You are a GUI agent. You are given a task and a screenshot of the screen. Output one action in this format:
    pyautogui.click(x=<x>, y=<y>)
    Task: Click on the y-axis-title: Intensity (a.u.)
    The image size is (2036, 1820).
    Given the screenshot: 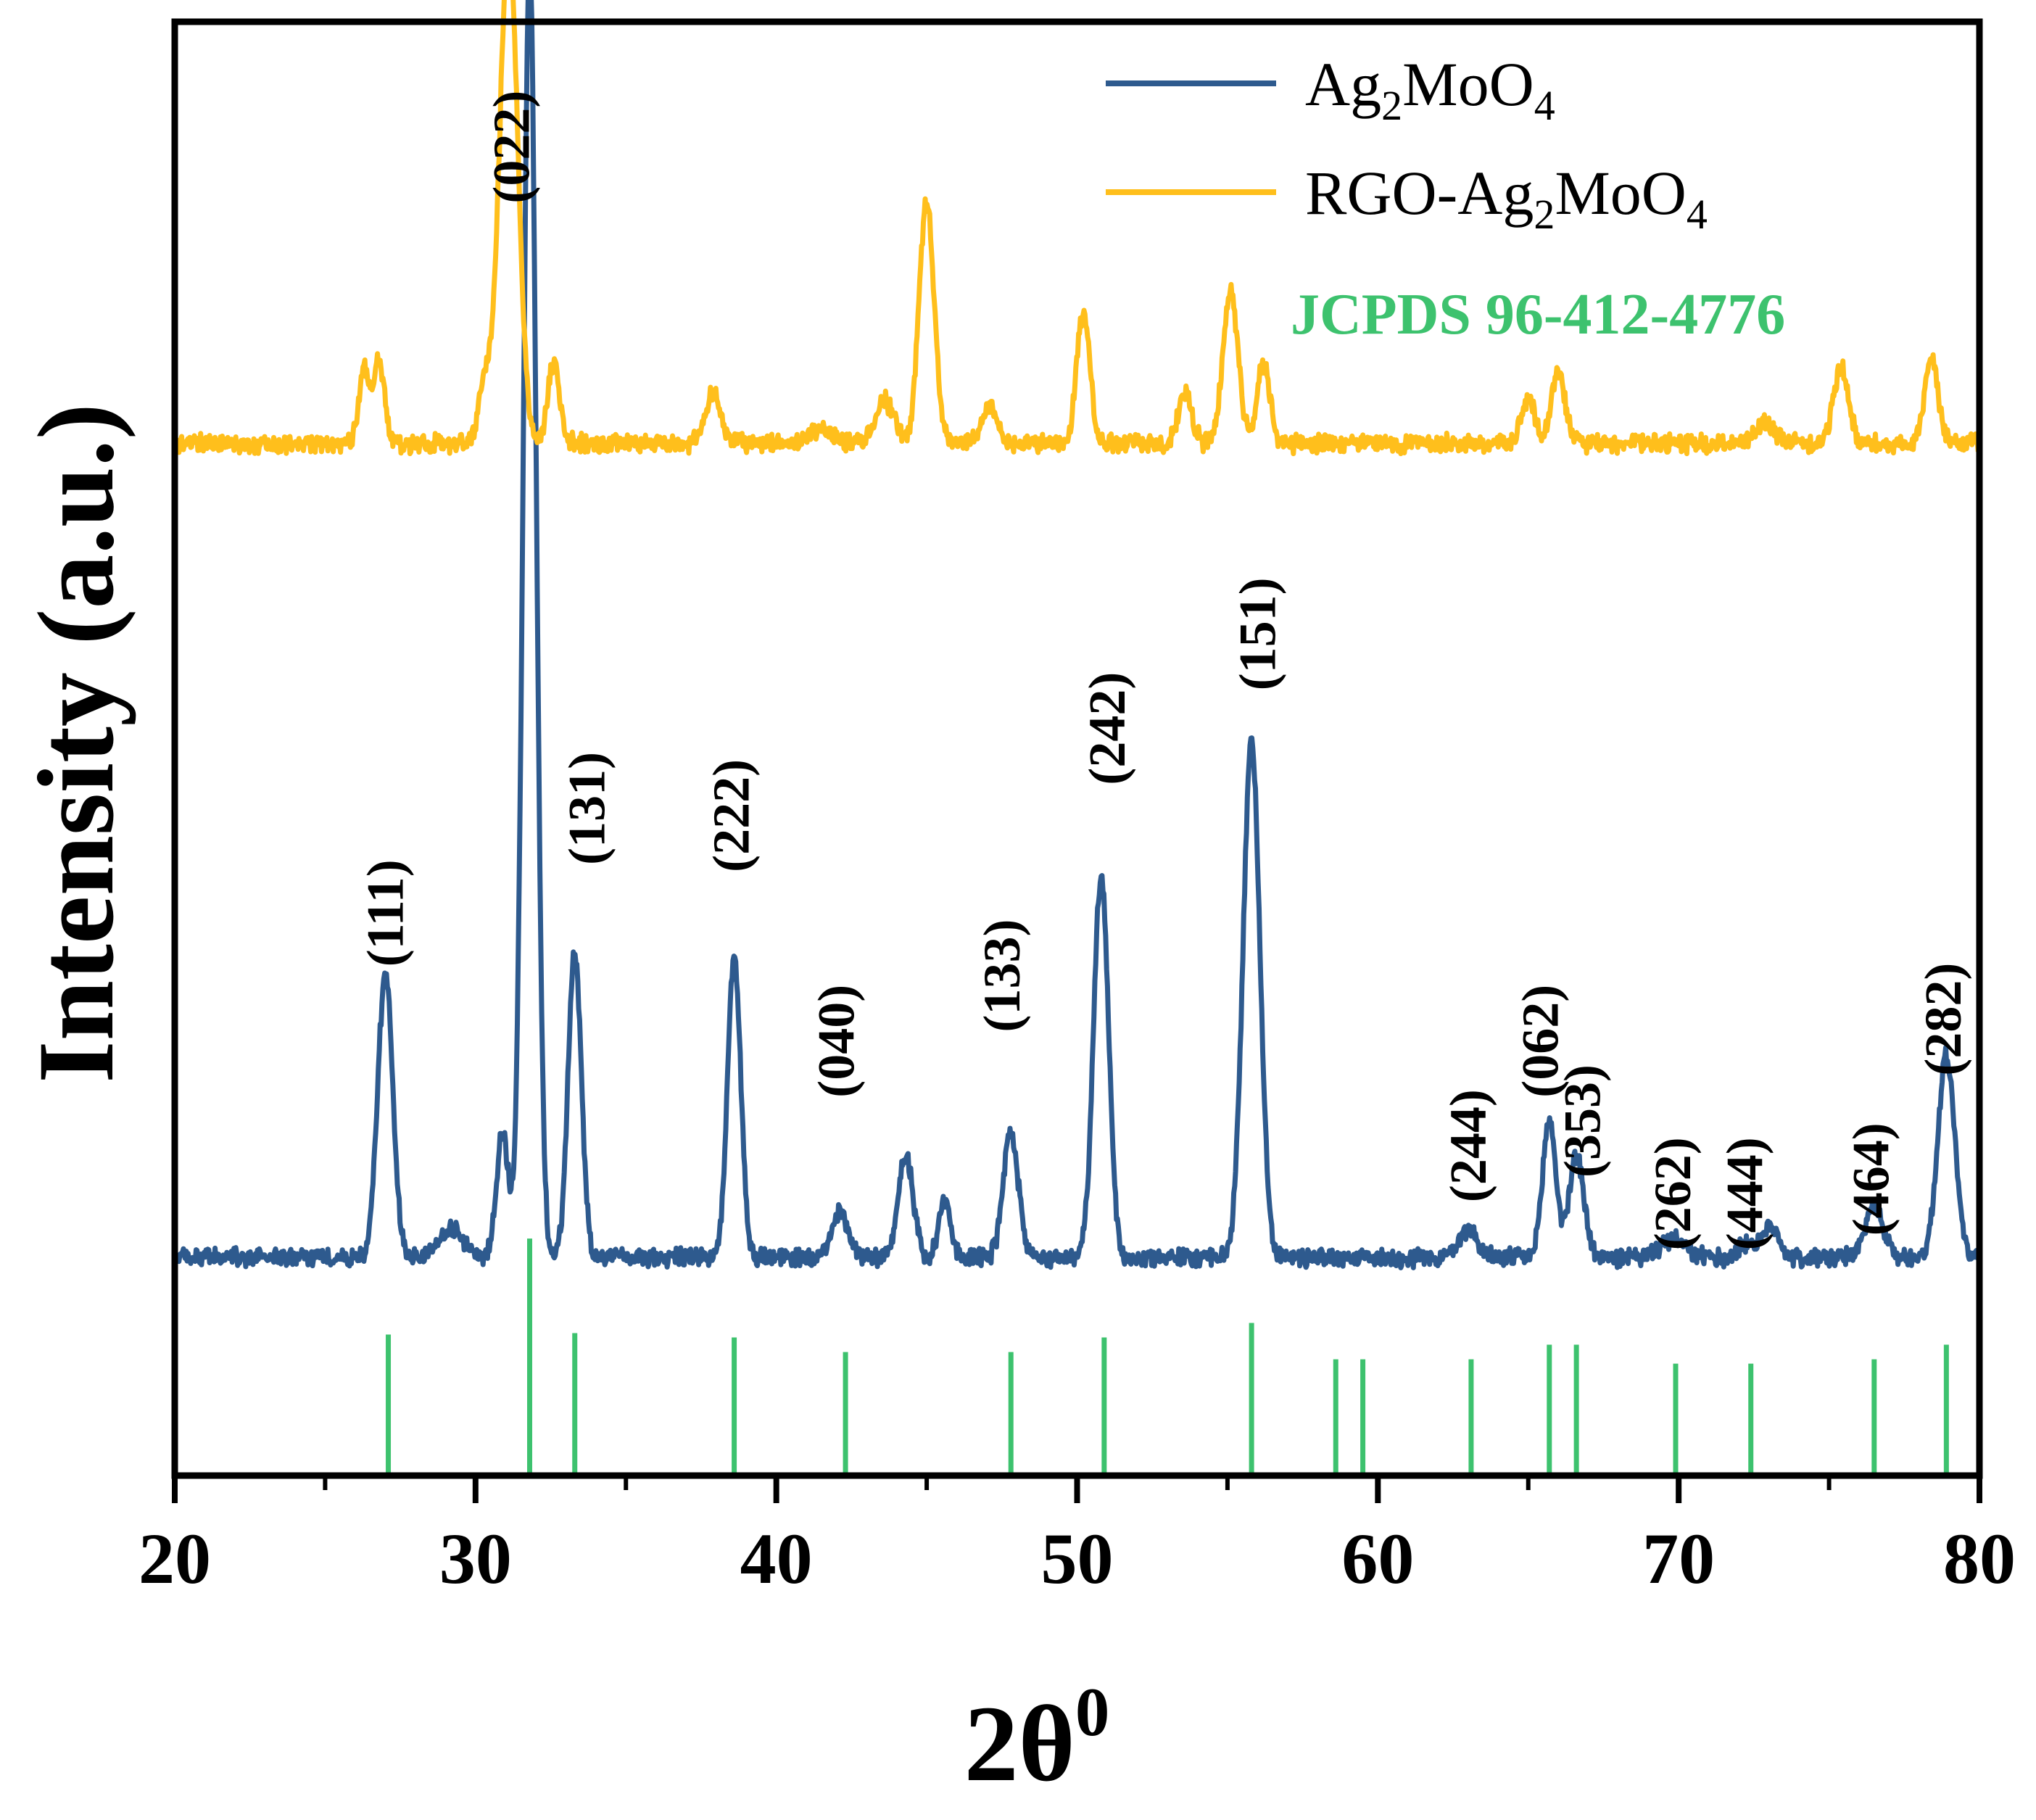 What is the action you would take?
    pyautogui.click(x=76, y=743)
    